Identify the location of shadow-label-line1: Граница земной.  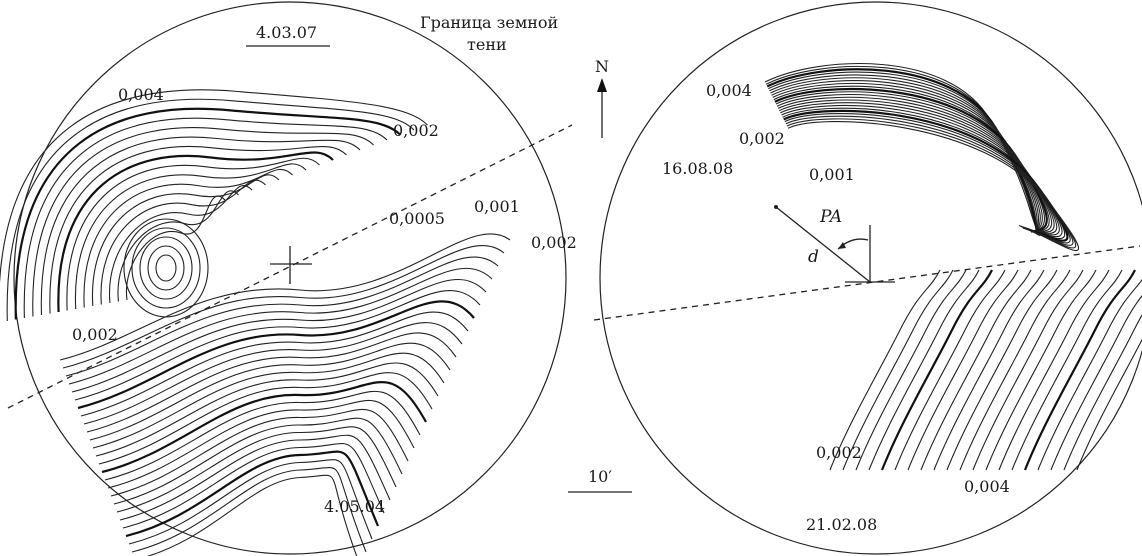
(489, 22).